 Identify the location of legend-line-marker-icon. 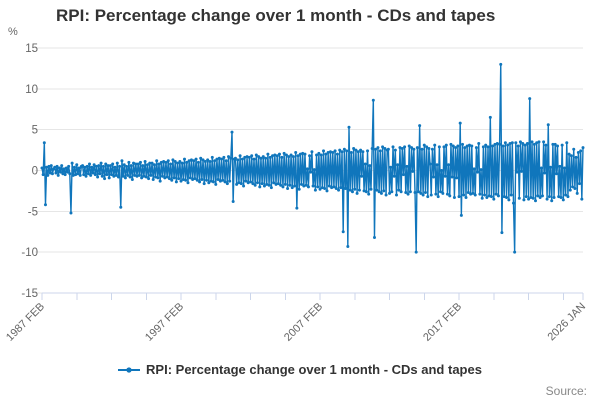
(129, 369).